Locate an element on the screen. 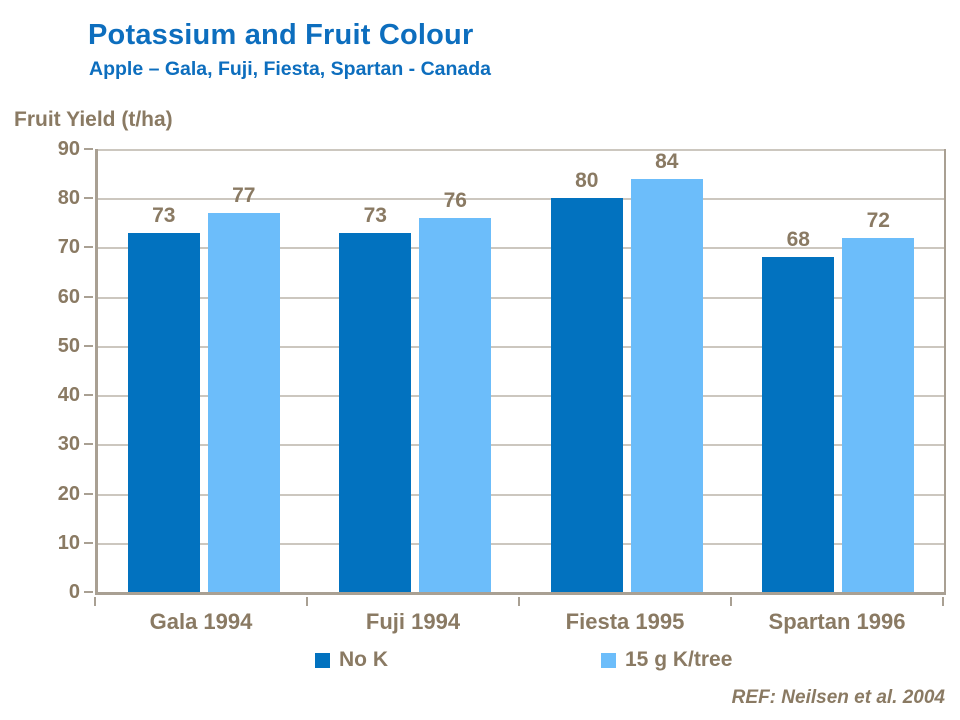 The image size is (960, 720). legend-item: No K is located at coordinates (351, 660).